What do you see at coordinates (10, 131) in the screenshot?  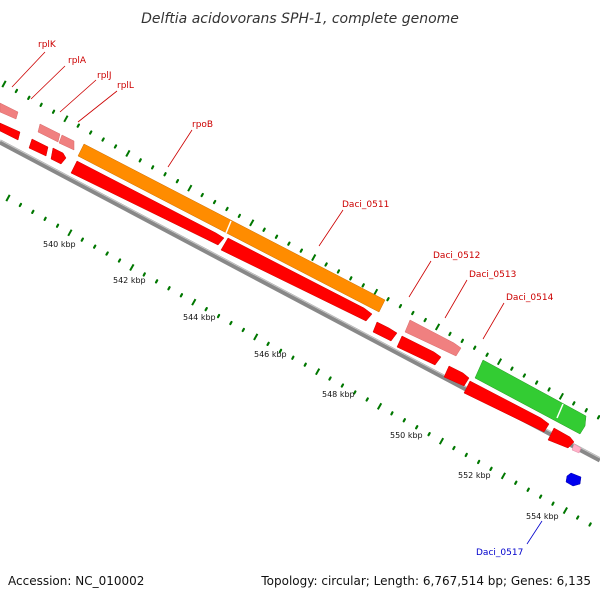 I see `rplK-cds-arrow` at bounding box center [10, 131].